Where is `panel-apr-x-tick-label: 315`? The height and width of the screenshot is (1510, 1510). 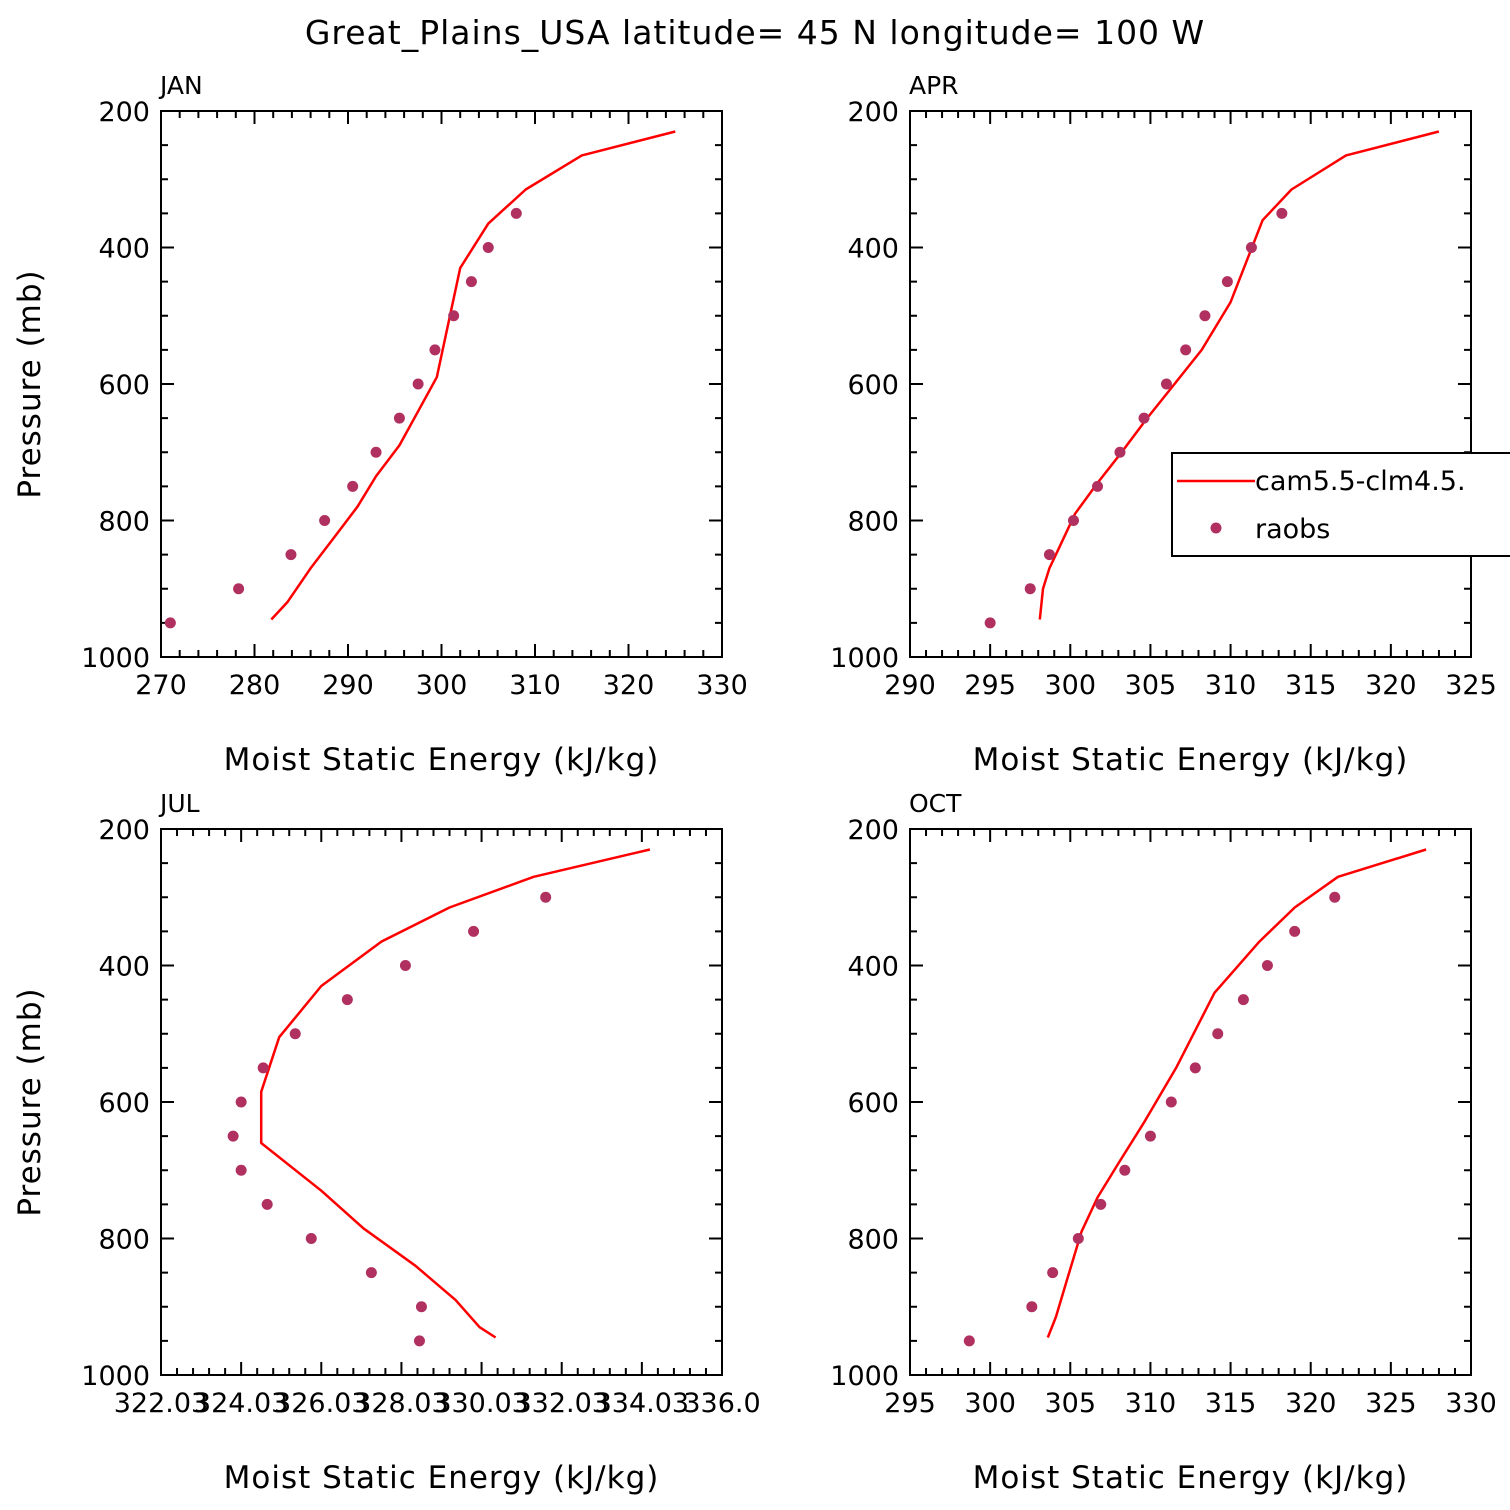 panel-apr-x-tick-label: 315 is located at coordinates (1311, 685).